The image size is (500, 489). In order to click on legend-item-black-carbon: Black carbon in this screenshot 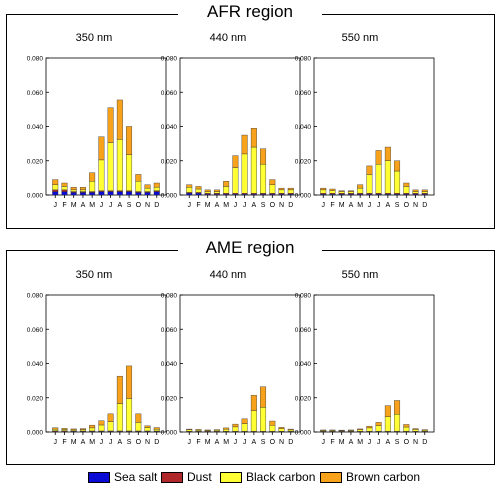, I will do `click(267, 477)`.